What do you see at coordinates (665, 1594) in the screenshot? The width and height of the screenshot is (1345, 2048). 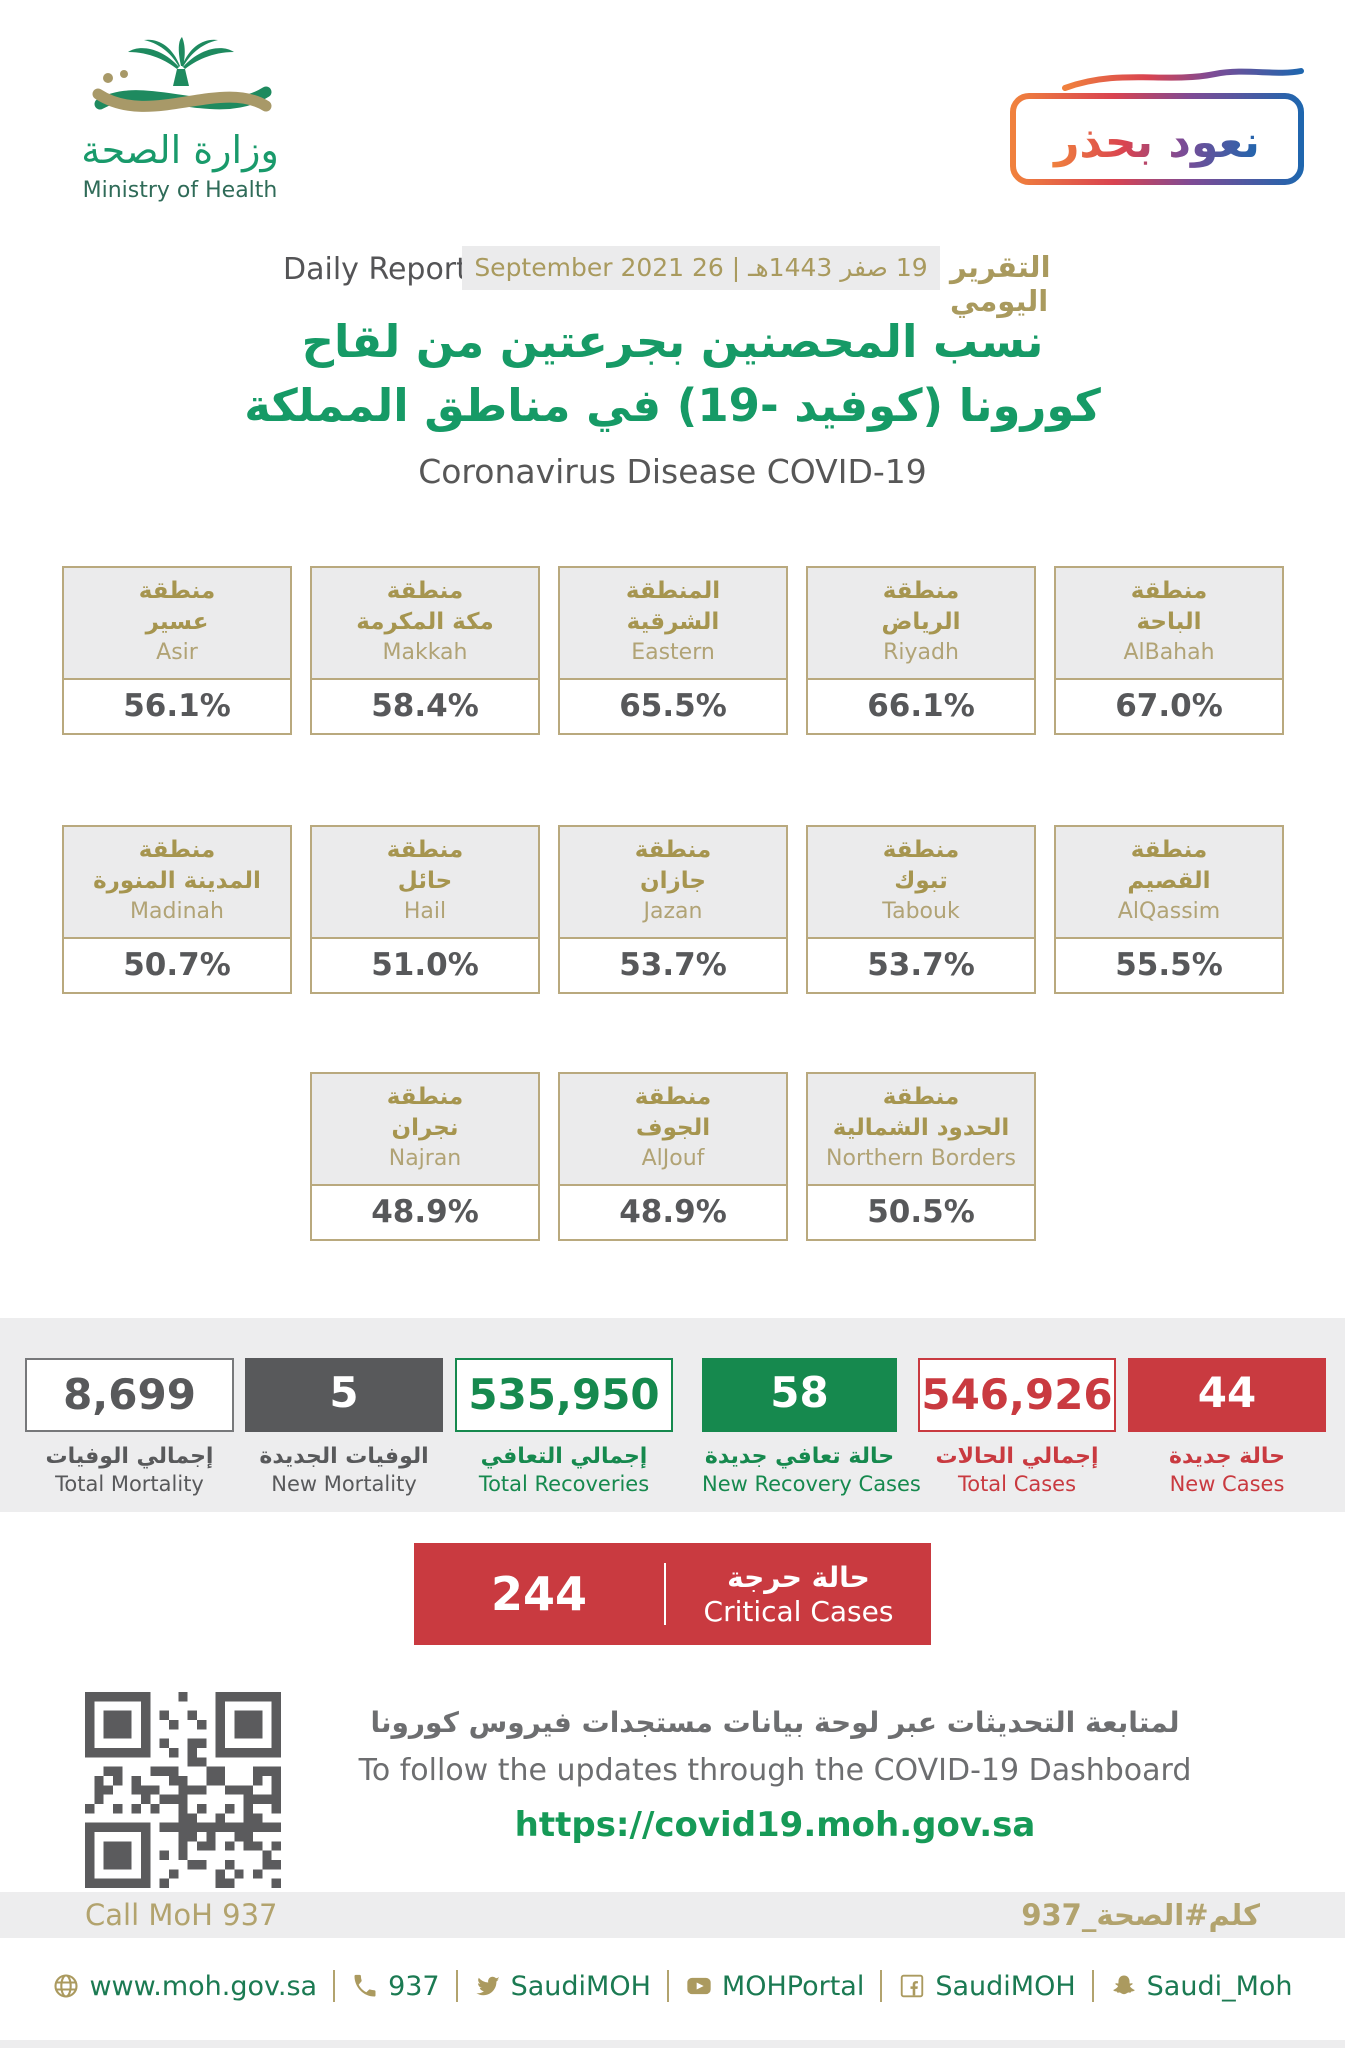 I see `critical-divider` at bounding box center [665, 1594].